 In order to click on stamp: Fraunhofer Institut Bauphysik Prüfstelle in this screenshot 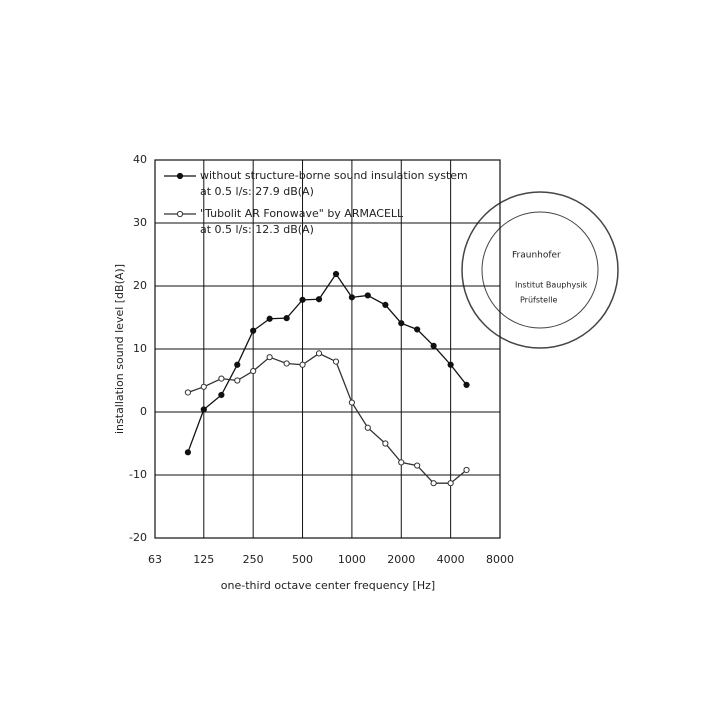, I will do `click(540, 270)`.